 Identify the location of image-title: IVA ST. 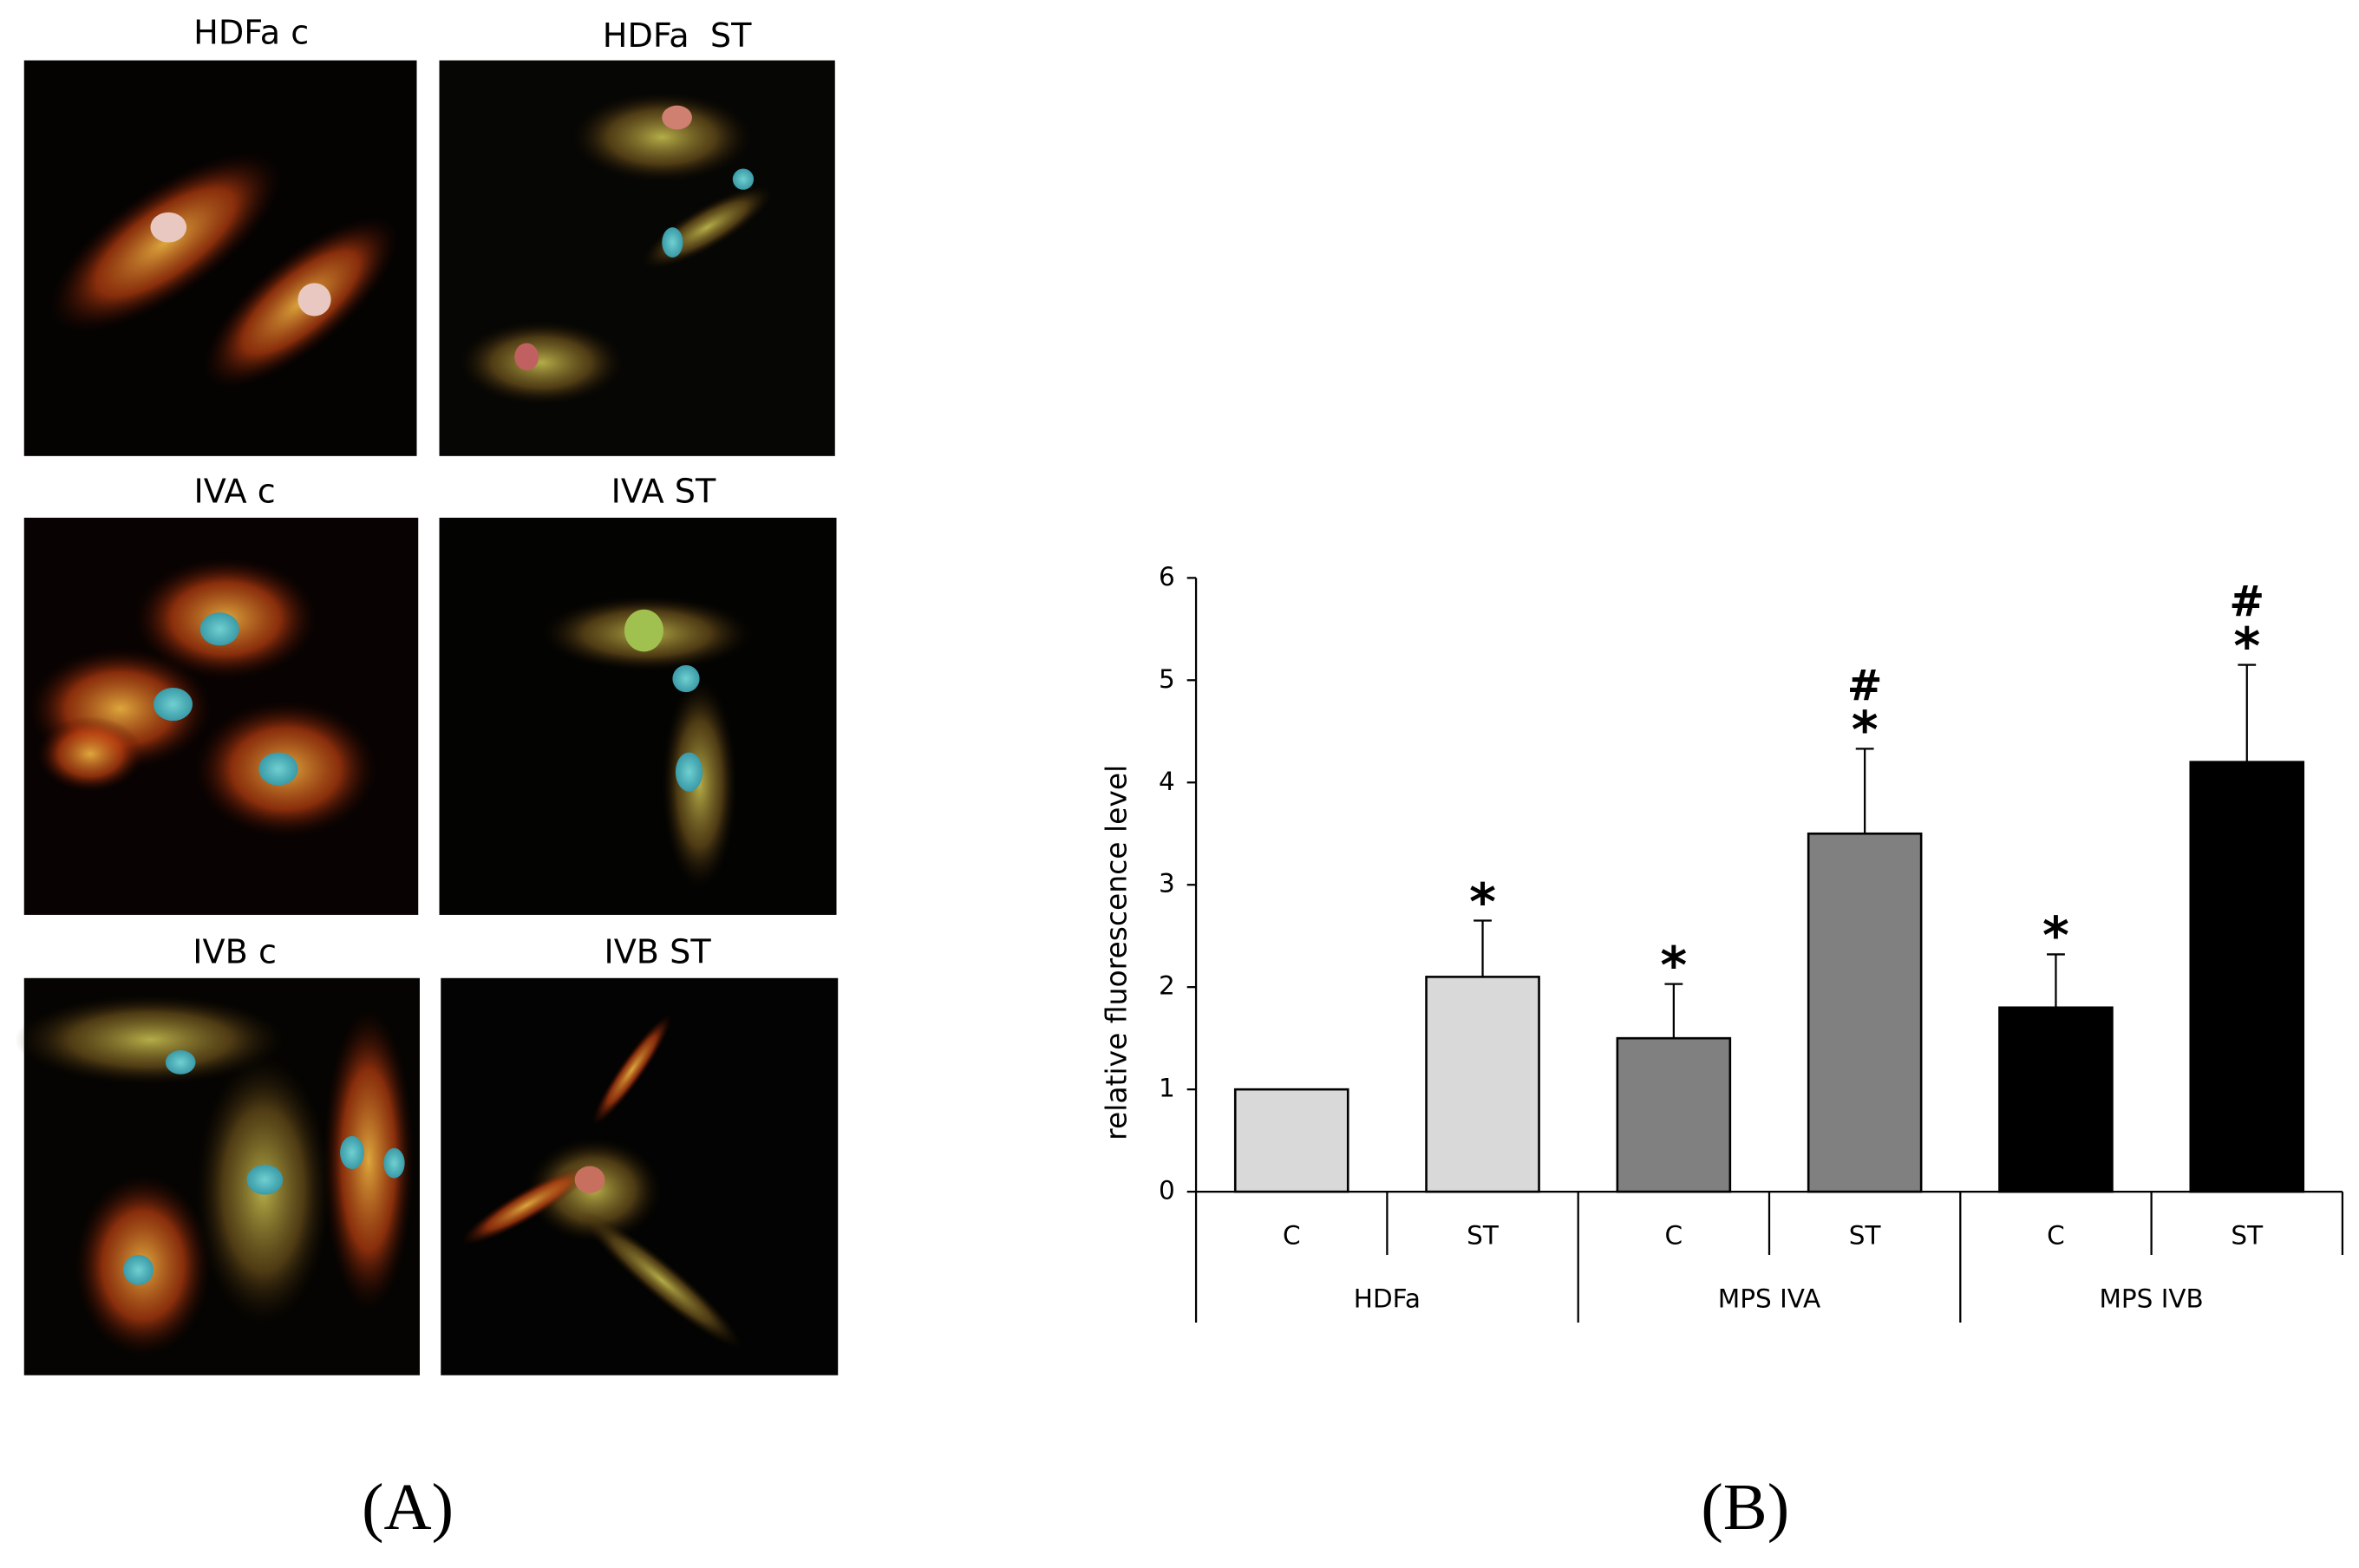
(663, 492).